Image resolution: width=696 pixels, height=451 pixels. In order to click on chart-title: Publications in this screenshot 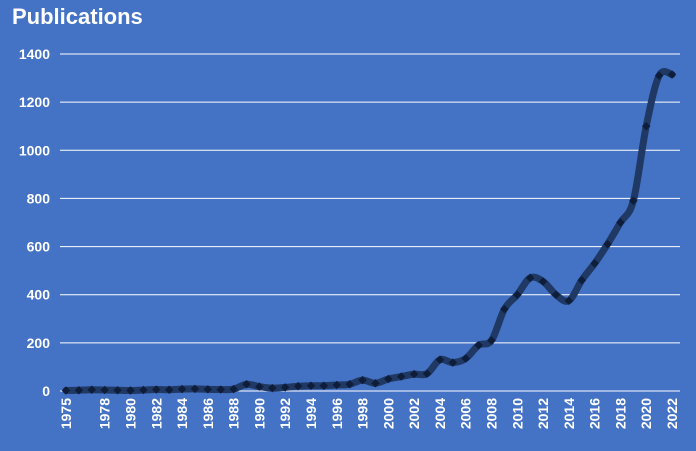, I will do `click(77, 16)`.